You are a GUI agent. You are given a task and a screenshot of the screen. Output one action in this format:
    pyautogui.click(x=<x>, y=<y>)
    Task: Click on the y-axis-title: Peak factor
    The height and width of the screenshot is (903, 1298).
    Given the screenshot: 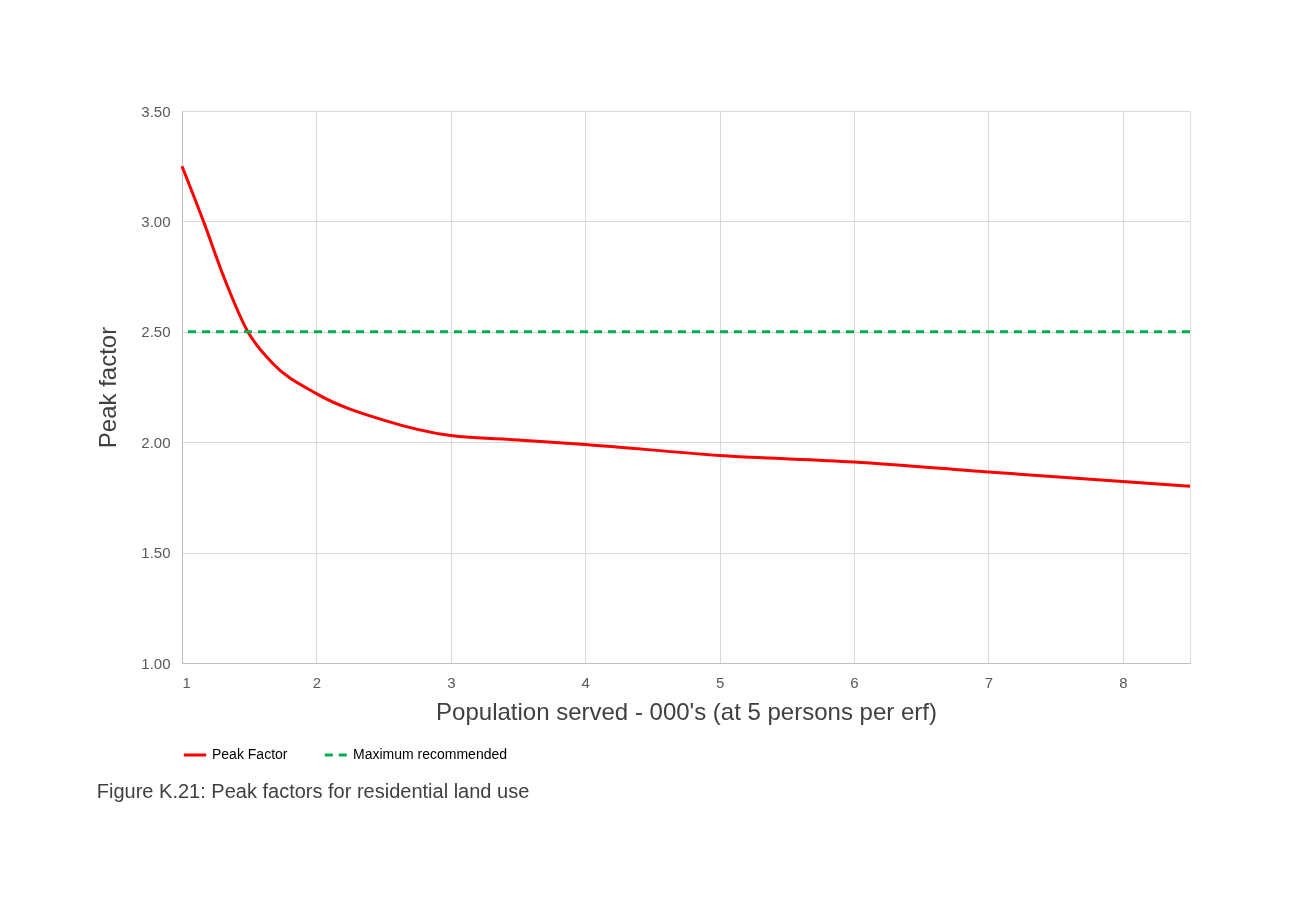 What is the action you would take?
    pyautogui.click(x=108, y=387)
    